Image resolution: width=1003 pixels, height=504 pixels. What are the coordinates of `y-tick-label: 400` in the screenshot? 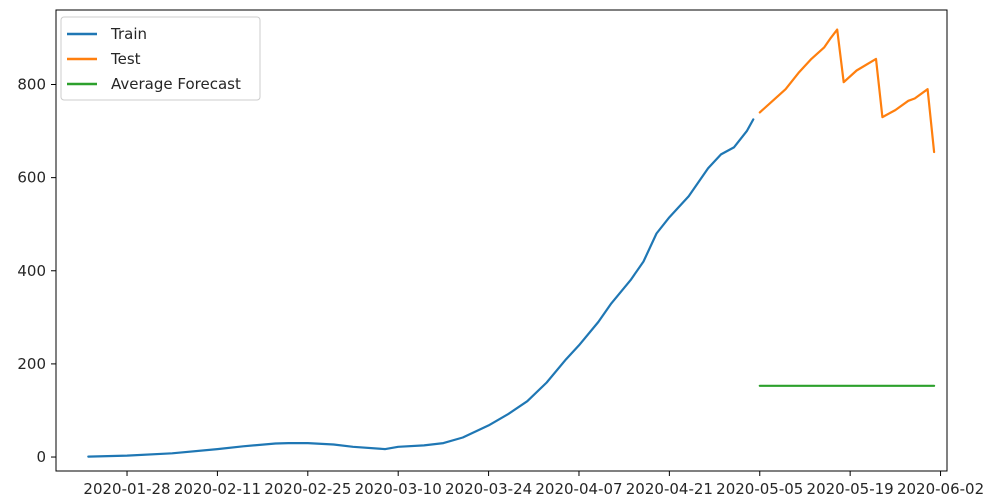 It's located at (31, 271).